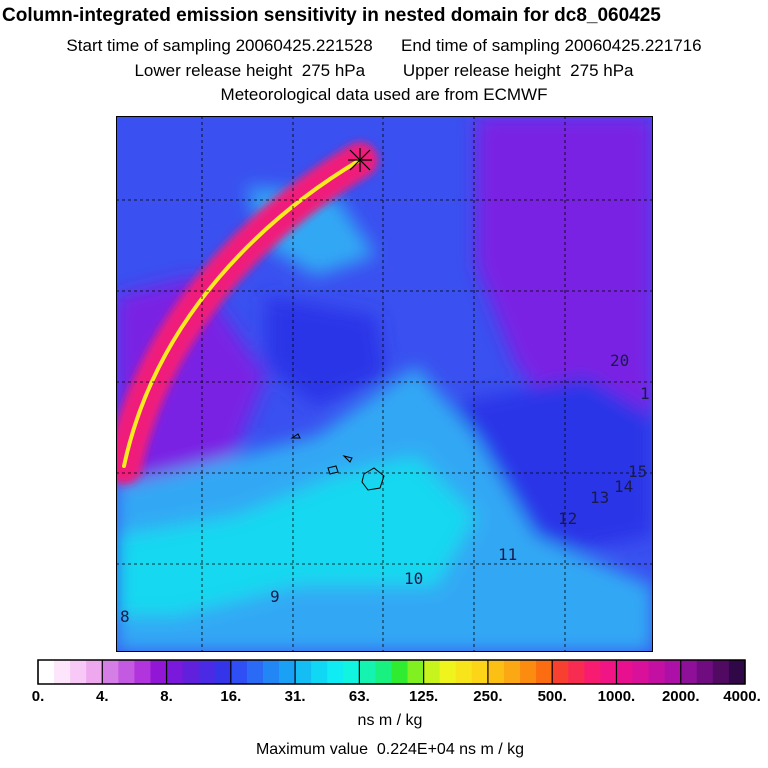 Image resolution: width=768 pixels, height=768 pixels. I want to click on contour-label: 8, so click(125, 616).